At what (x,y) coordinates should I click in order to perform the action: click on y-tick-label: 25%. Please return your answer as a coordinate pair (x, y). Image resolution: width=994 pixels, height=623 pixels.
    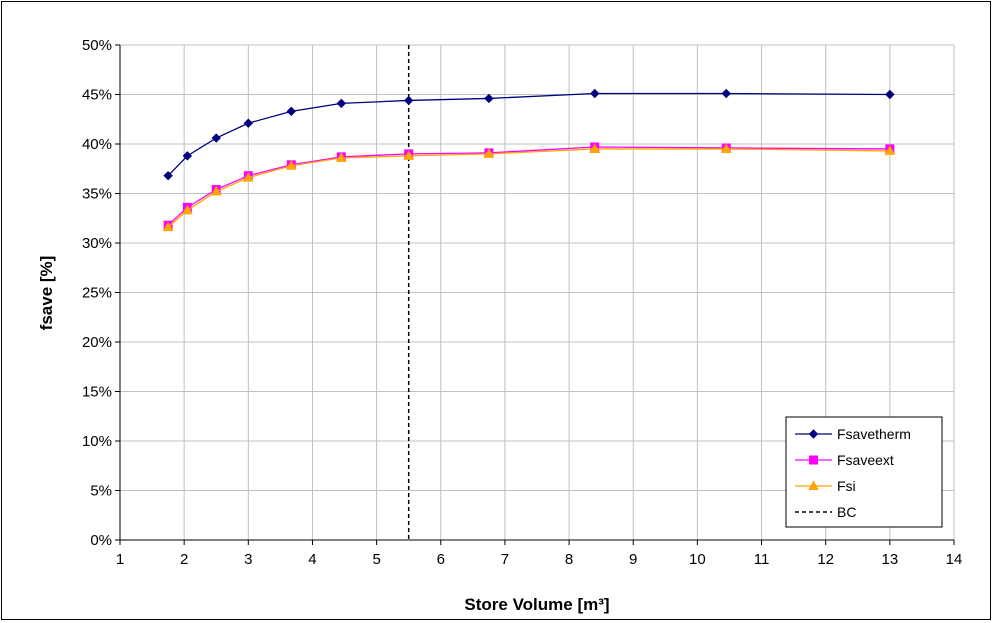
    Looking at the image, I should click on (97, 293).